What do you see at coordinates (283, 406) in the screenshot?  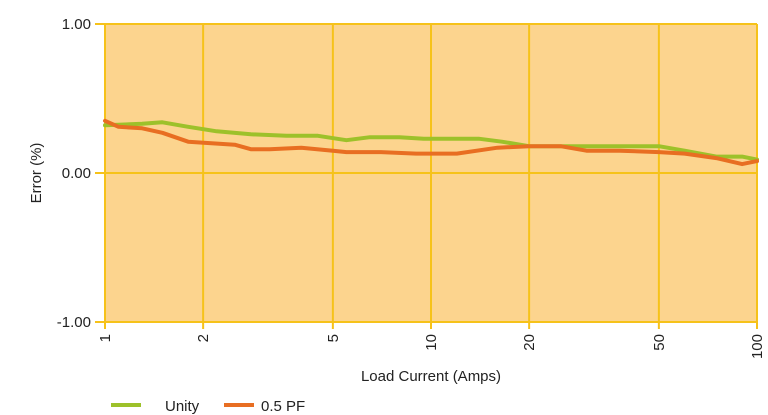 I see `legend-label-half-pf: 0.5 PF` at bounding box center [283, 406].